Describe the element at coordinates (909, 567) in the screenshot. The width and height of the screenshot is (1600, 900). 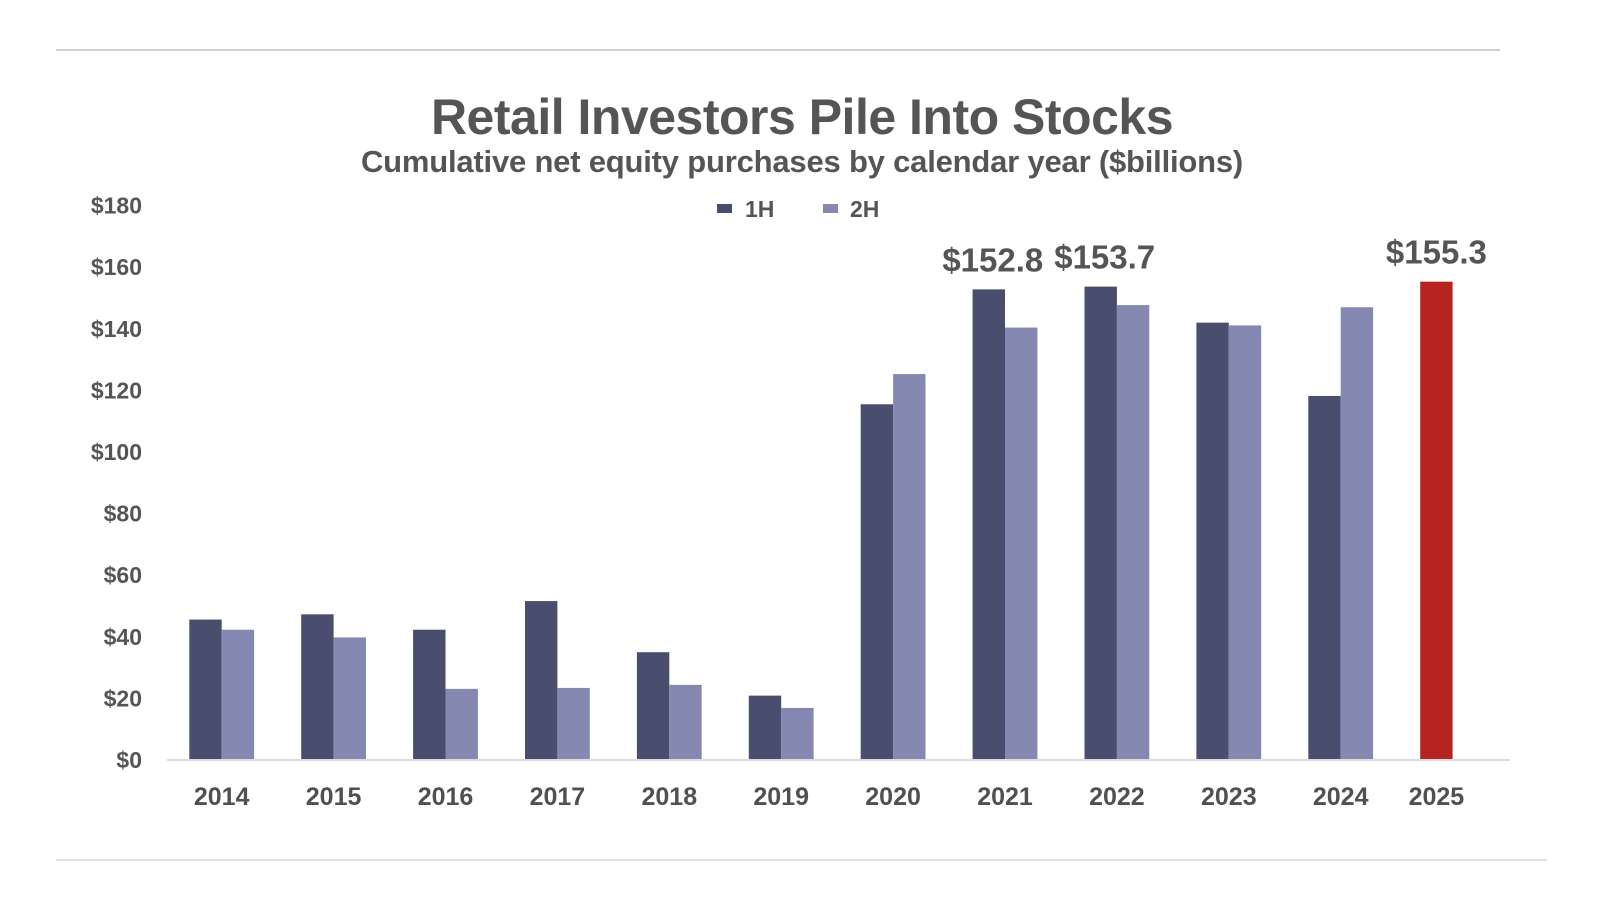
I see `bar-2020-2h` at that location.